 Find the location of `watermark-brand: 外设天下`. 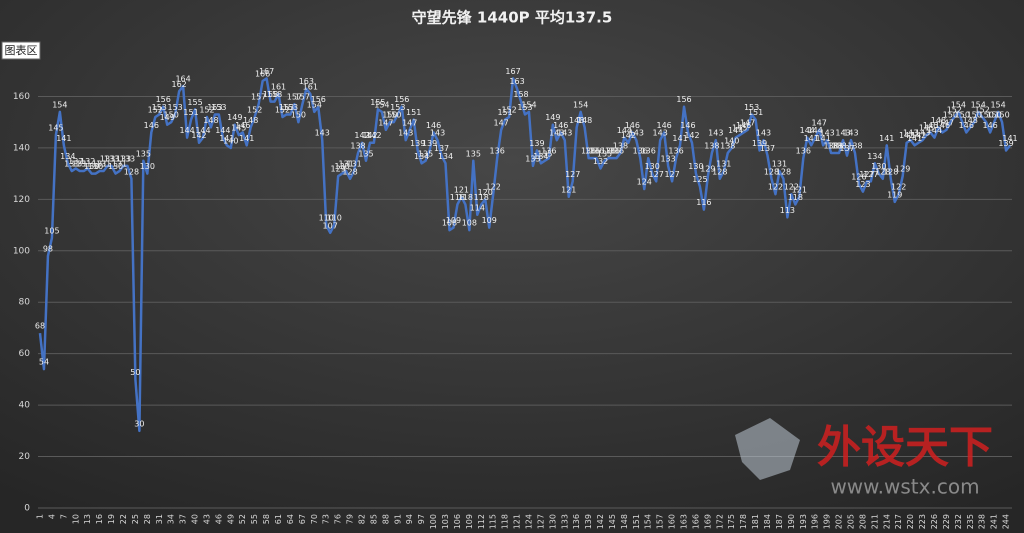

watermark-brand: 外设天下 is located at coordinates (905, 447).